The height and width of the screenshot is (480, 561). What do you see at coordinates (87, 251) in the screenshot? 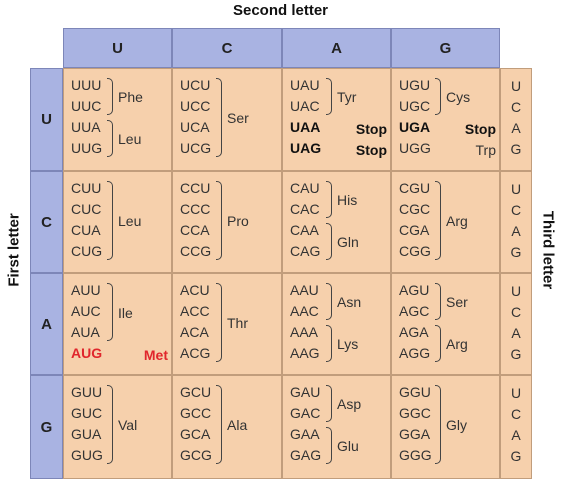
I see `codon-text: CUG` at bounding box center [87, 251].